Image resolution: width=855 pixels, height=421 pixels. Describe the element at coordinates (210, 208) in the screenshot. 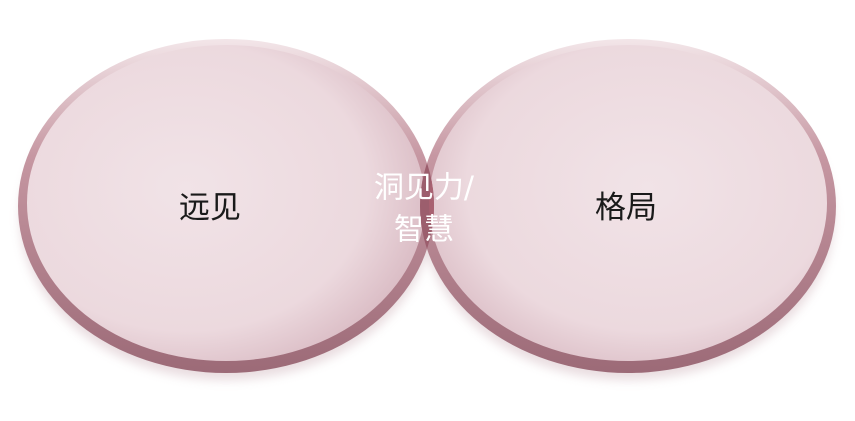

I see `left-circle-label: 远见` at that location.